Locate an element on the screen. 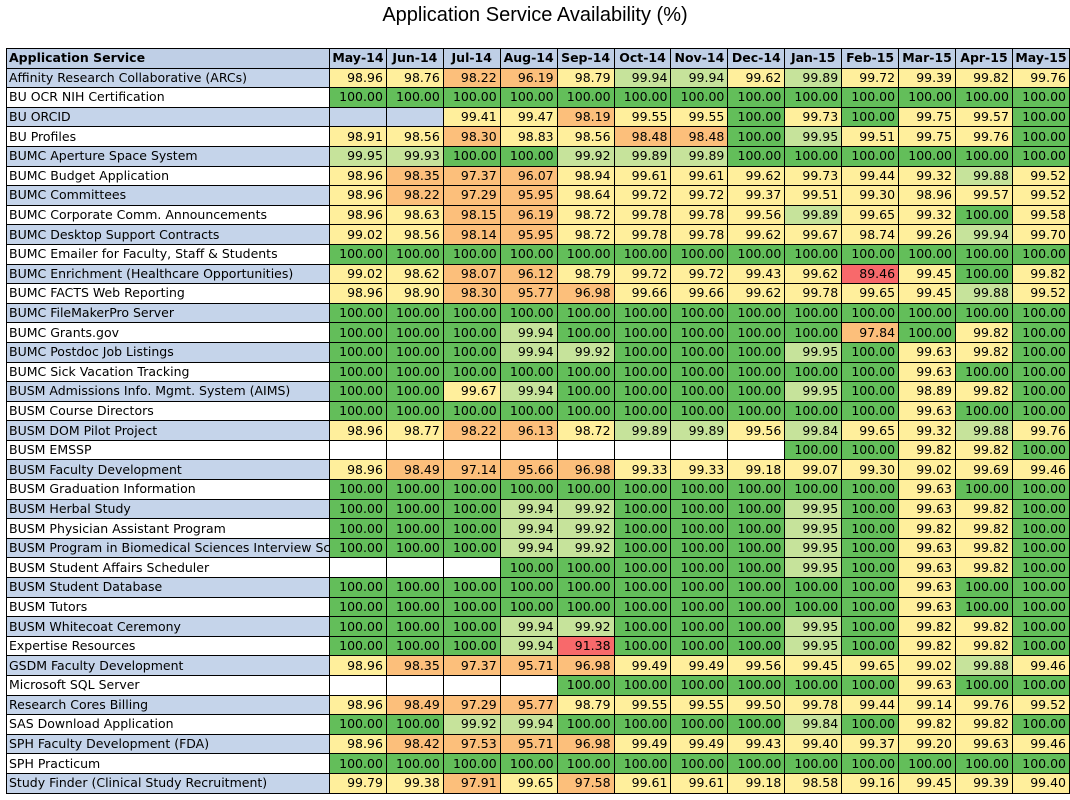 This screenshot has width=1070, height=800. availability-cell: 99.92 is located at coordinates (585, 626).